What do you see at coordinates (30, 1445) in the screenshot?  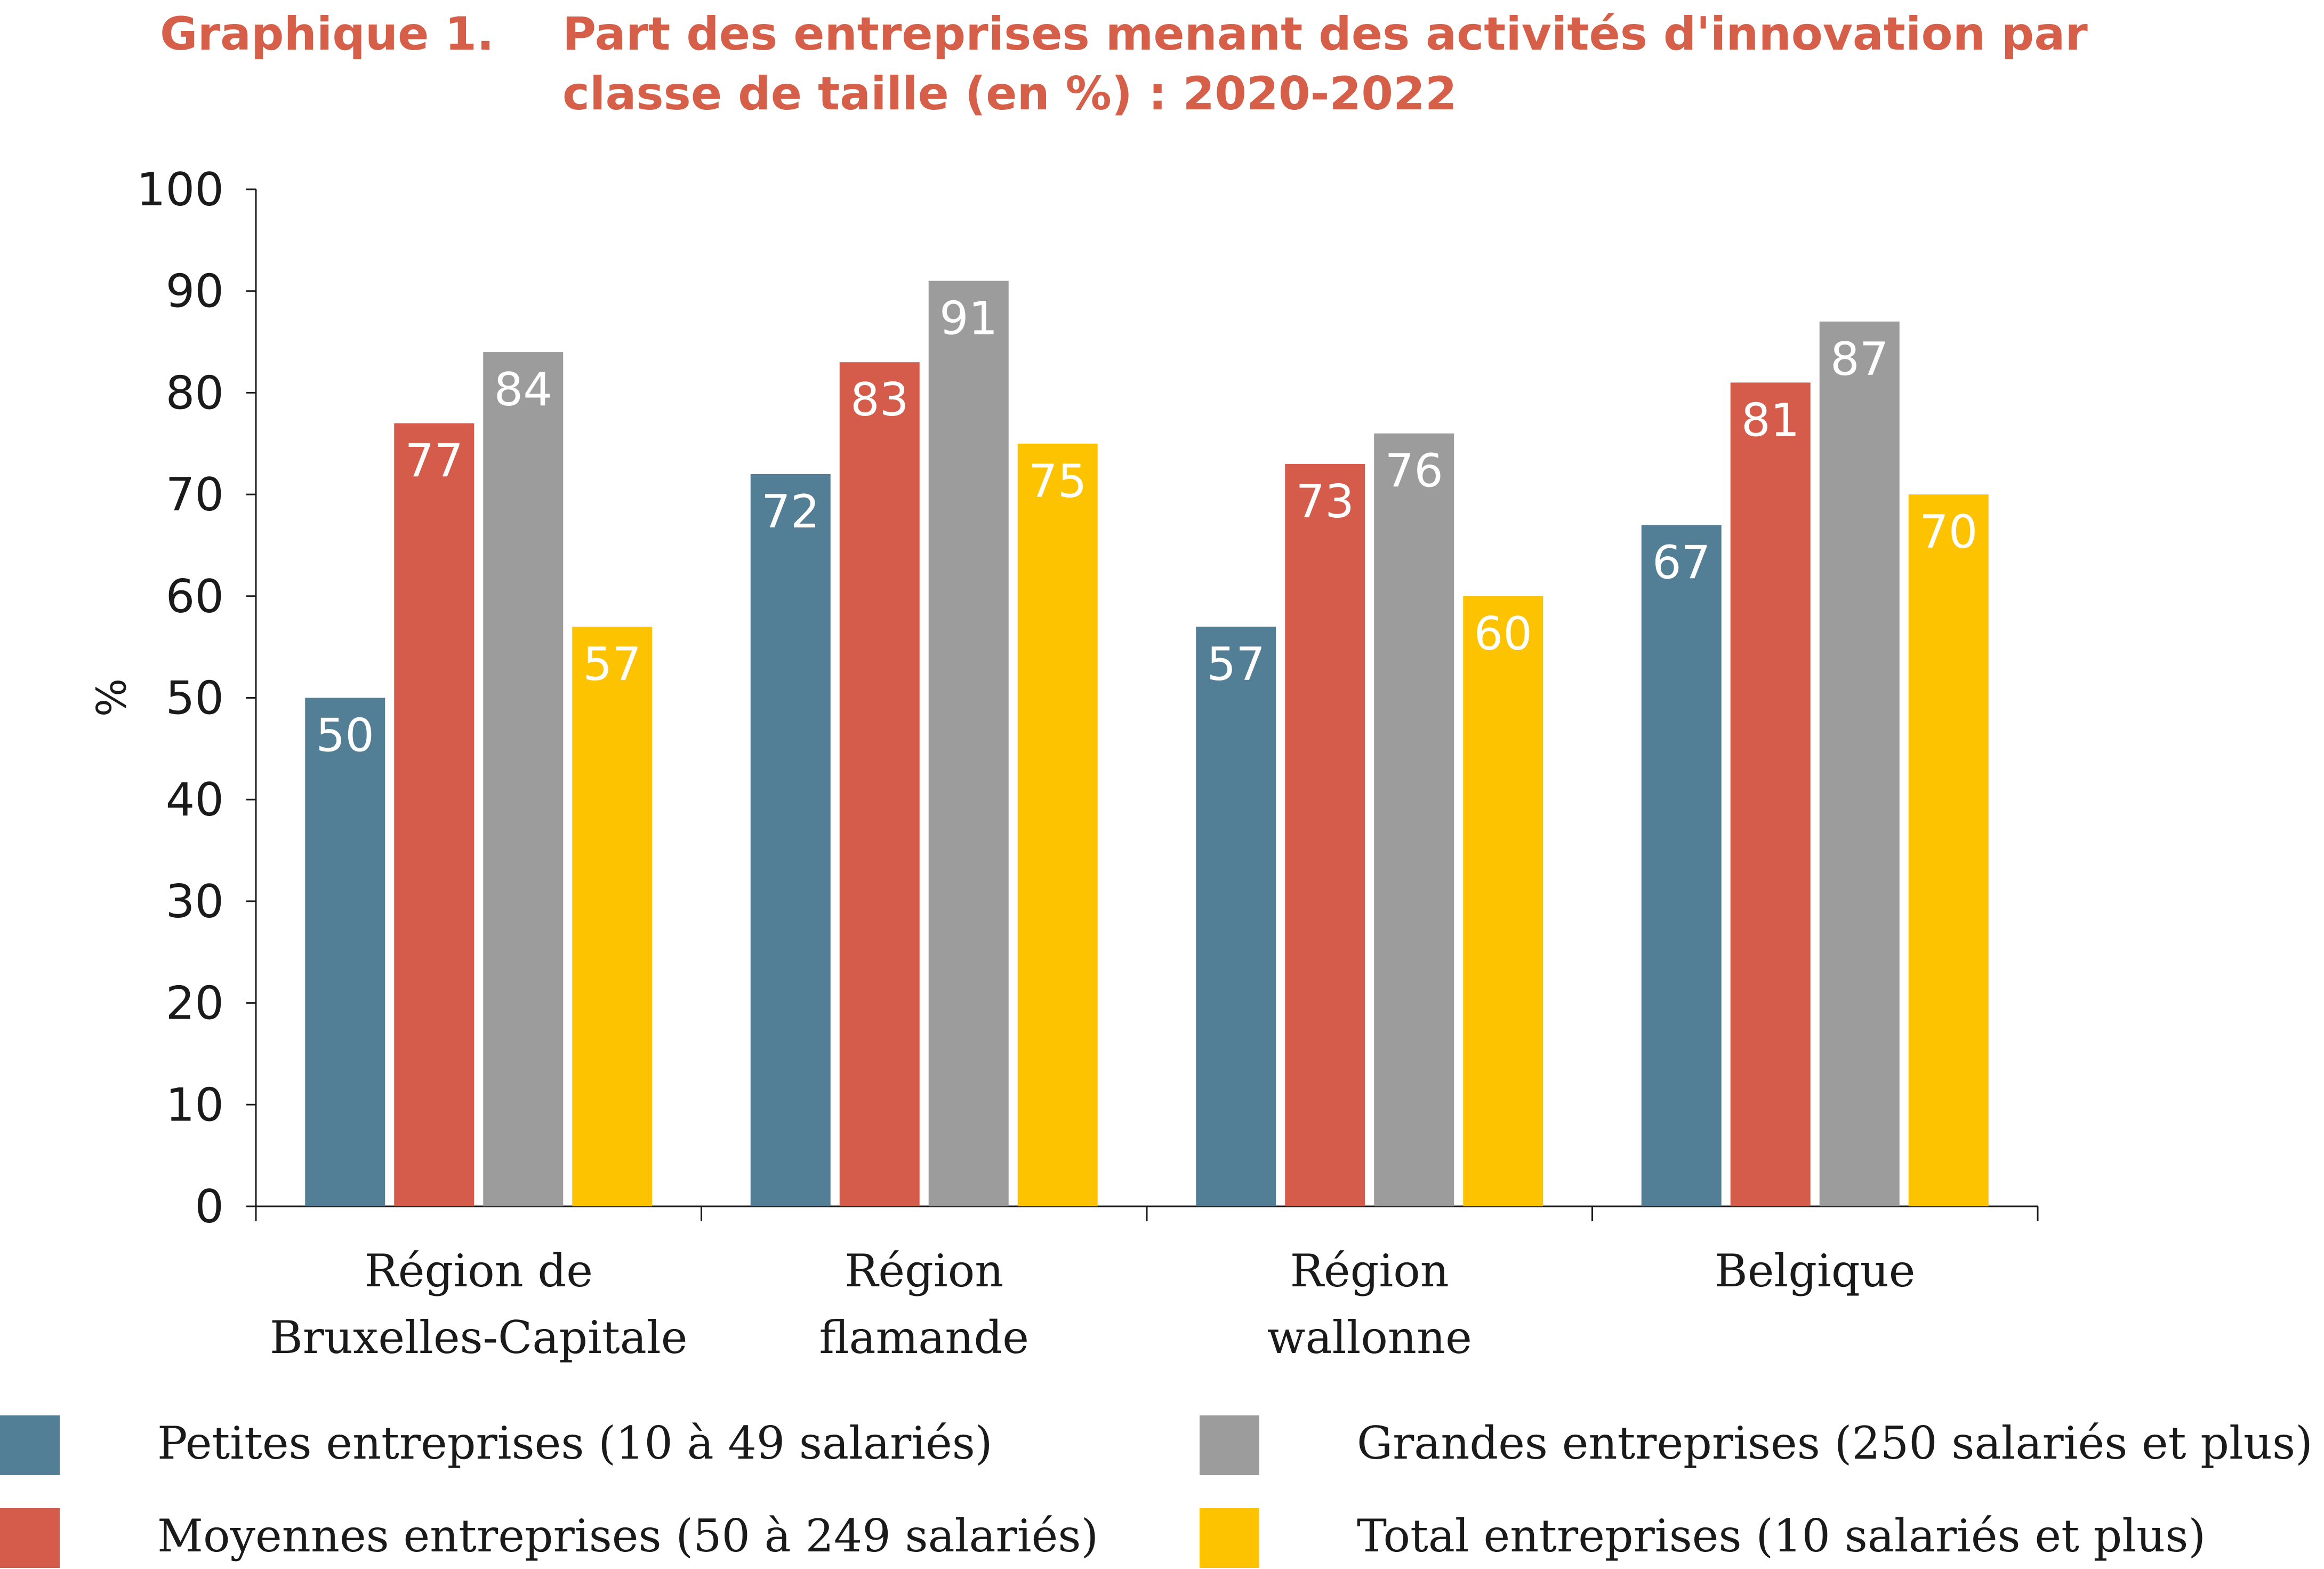 I see `legend-swatch-petites` at bounding box center [30, 1445].